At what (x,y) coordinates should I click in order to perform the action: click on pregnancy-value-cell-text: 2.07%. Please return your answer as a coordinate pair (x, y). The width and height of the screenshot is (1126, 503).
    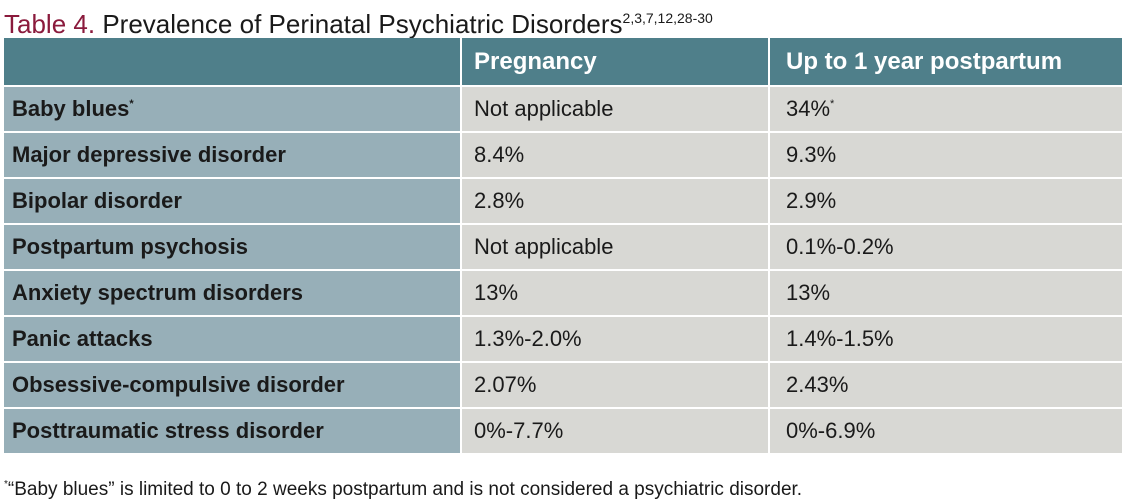
    Looking at the image, I should click on (505, 384).